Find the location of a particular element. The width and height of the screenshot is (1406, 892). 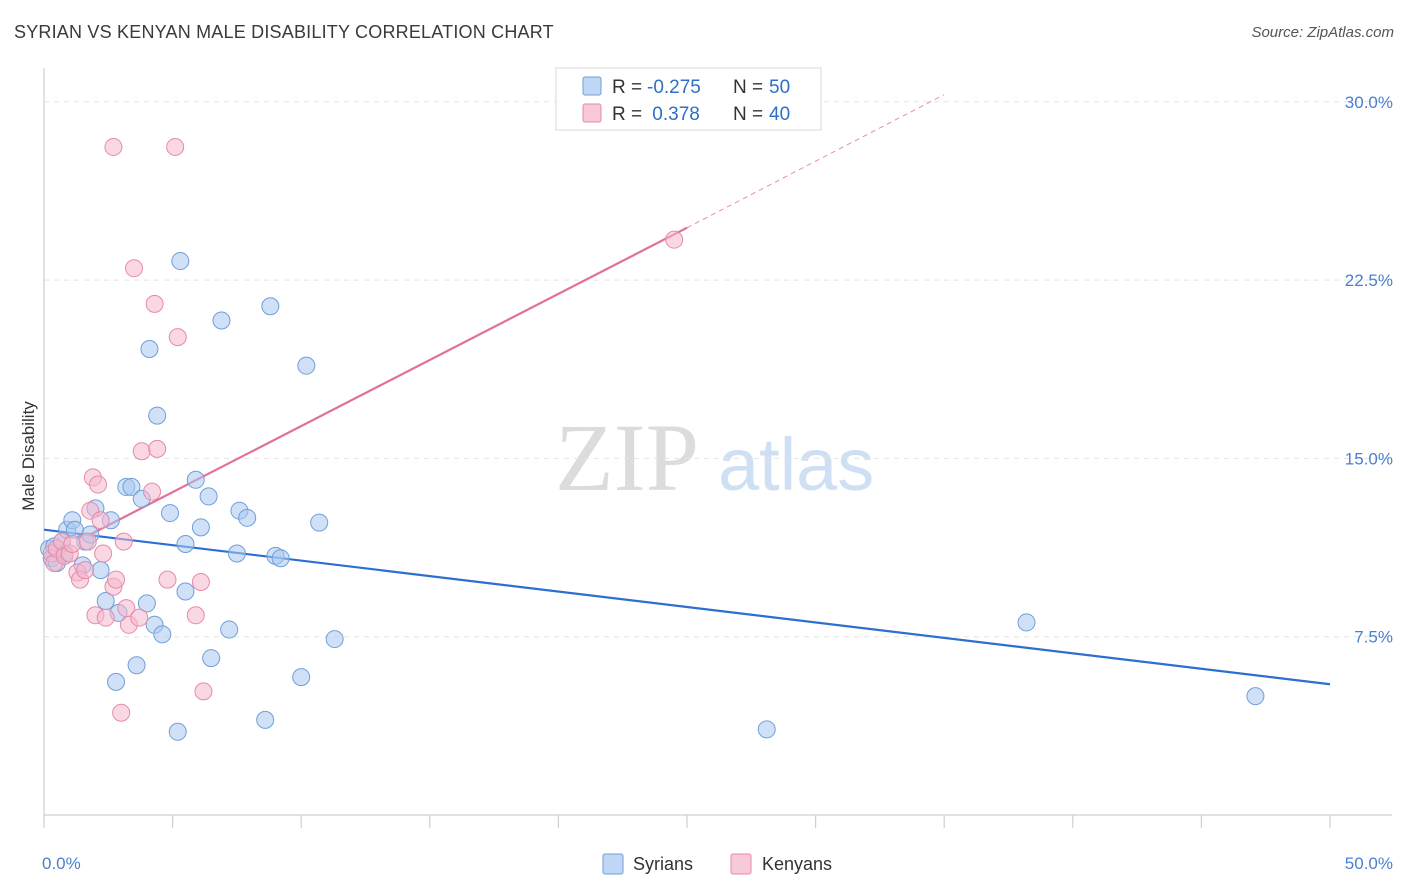

legend-syrians-n-label: N = is located at coordinates (748, 87).